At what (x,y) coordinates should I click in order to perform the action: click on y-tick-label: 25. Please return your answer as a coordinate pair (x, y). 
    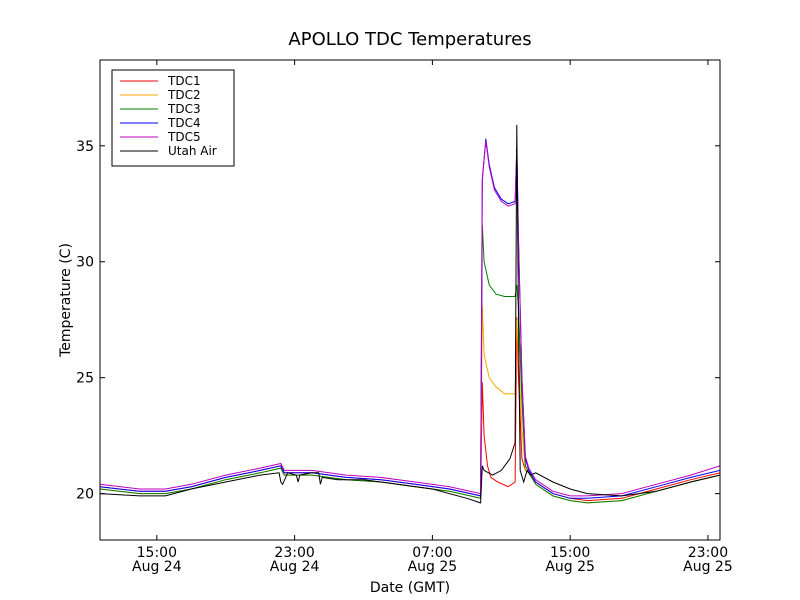
    Looking at the image, I should click on (85, 379).